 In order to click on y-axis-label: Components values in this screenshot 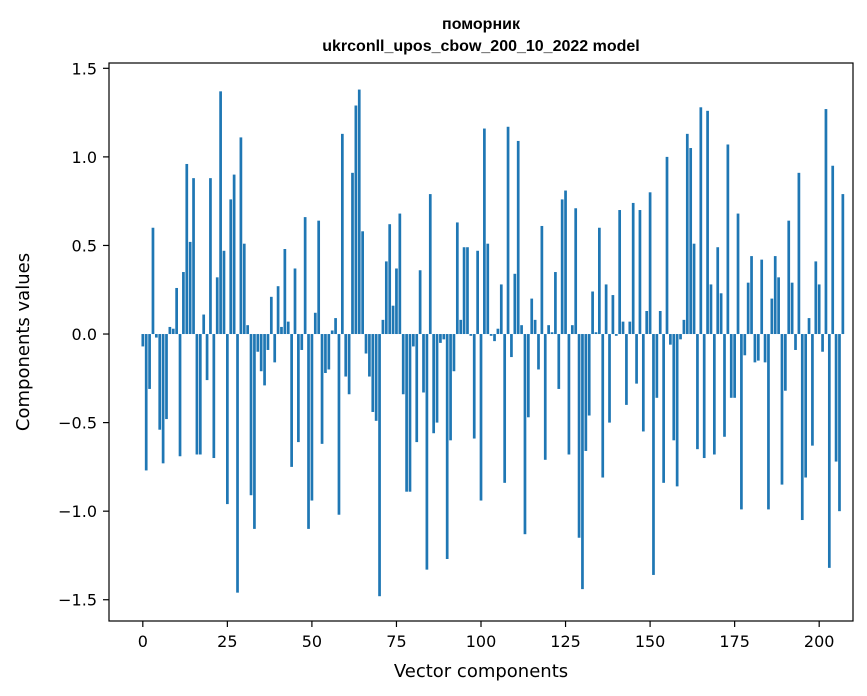, I will do `click(23, 342)`.